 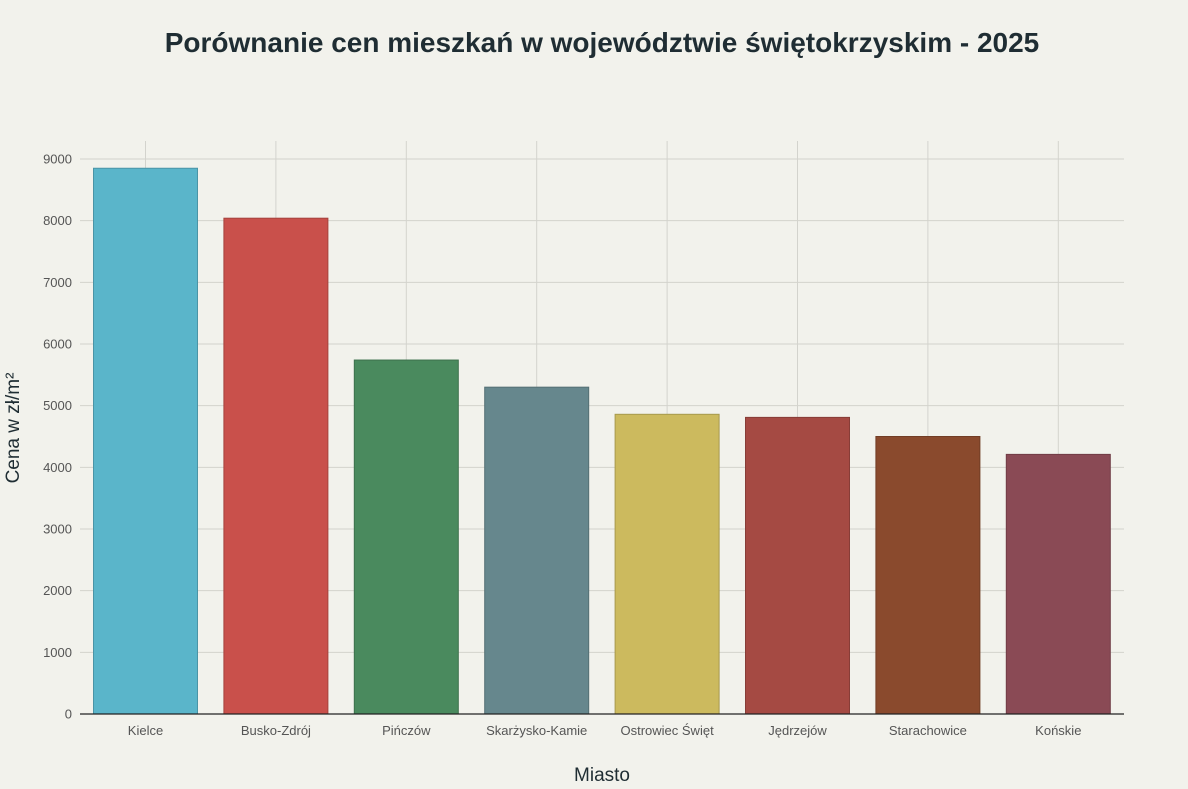 I want to click on y-tick-label: 7000, so click(x=57, y=282).